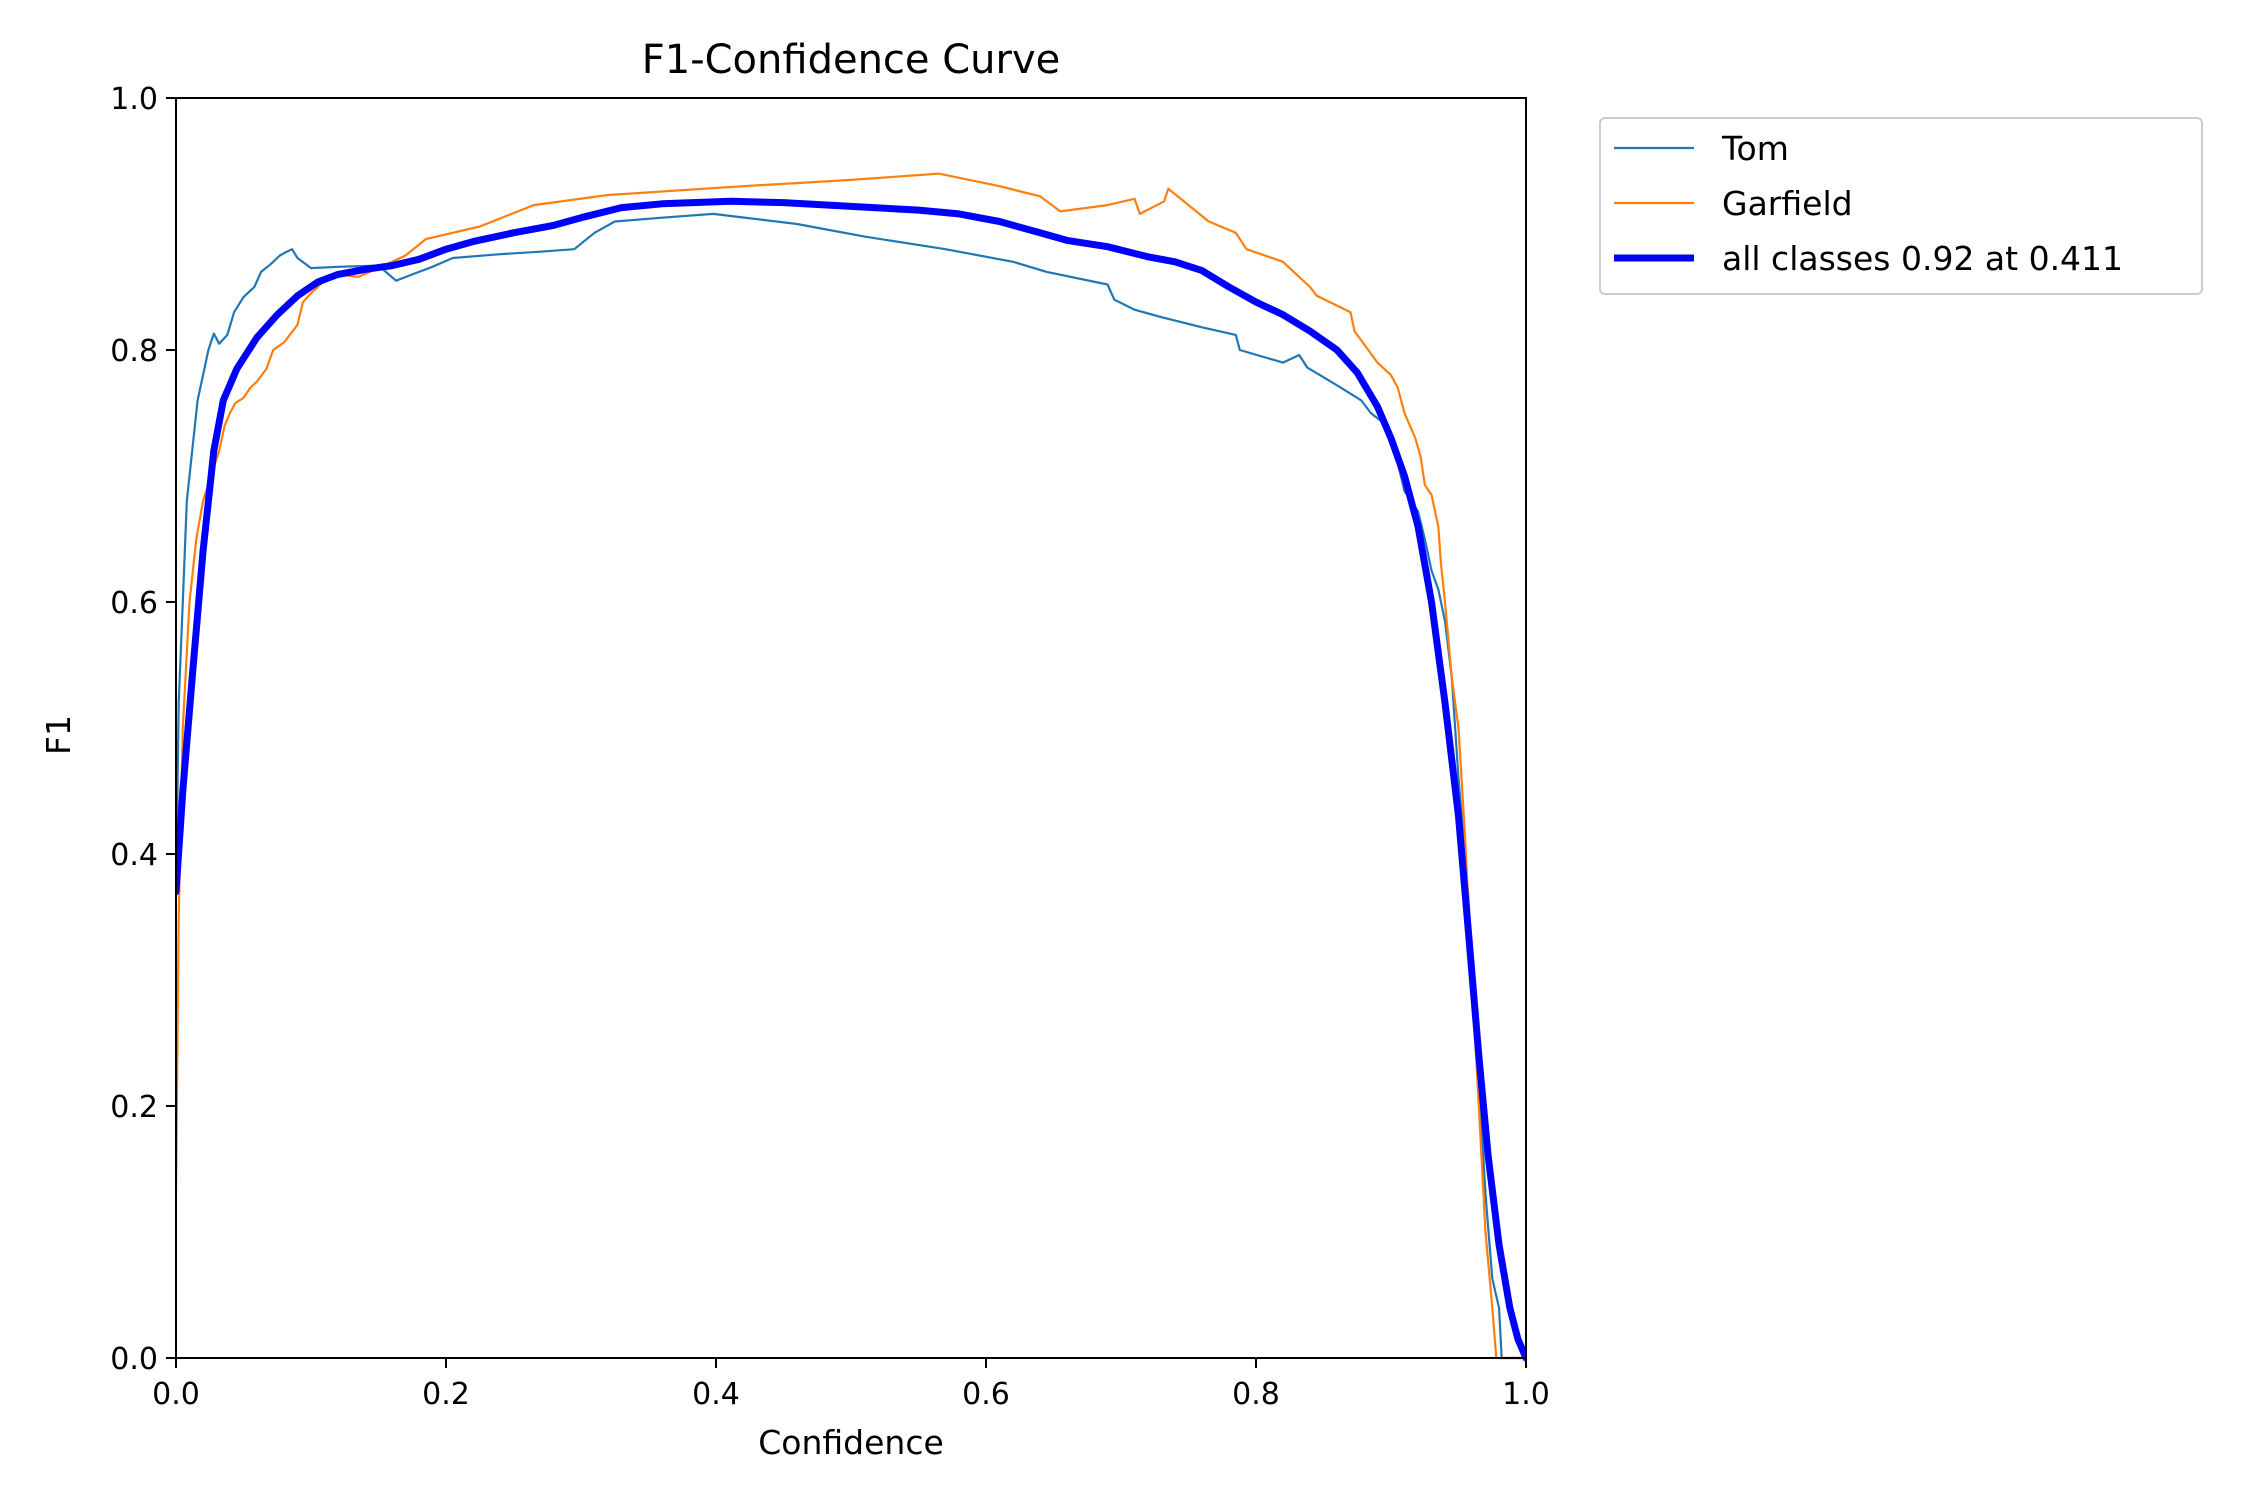 The height and width of the screenshot is (1504, 2250). I want to click on x-tick-label: 0.8, so click(1256, 1394).